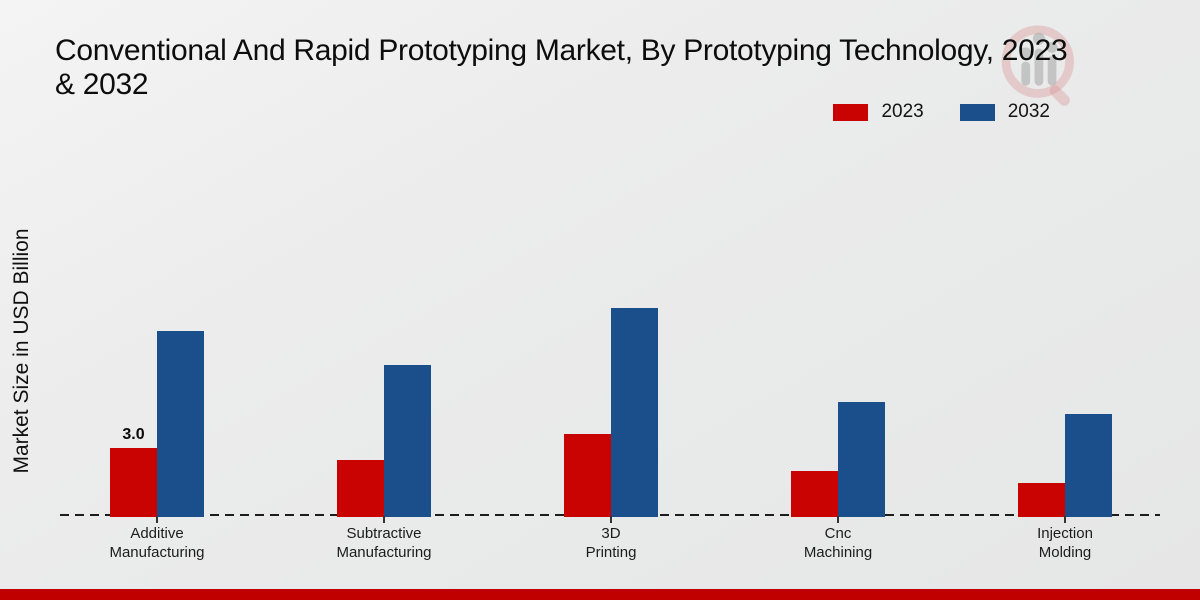  Describe the element at coordinates (941, 112) in the screenshot. I see `legend: 2023 2032` at that location.